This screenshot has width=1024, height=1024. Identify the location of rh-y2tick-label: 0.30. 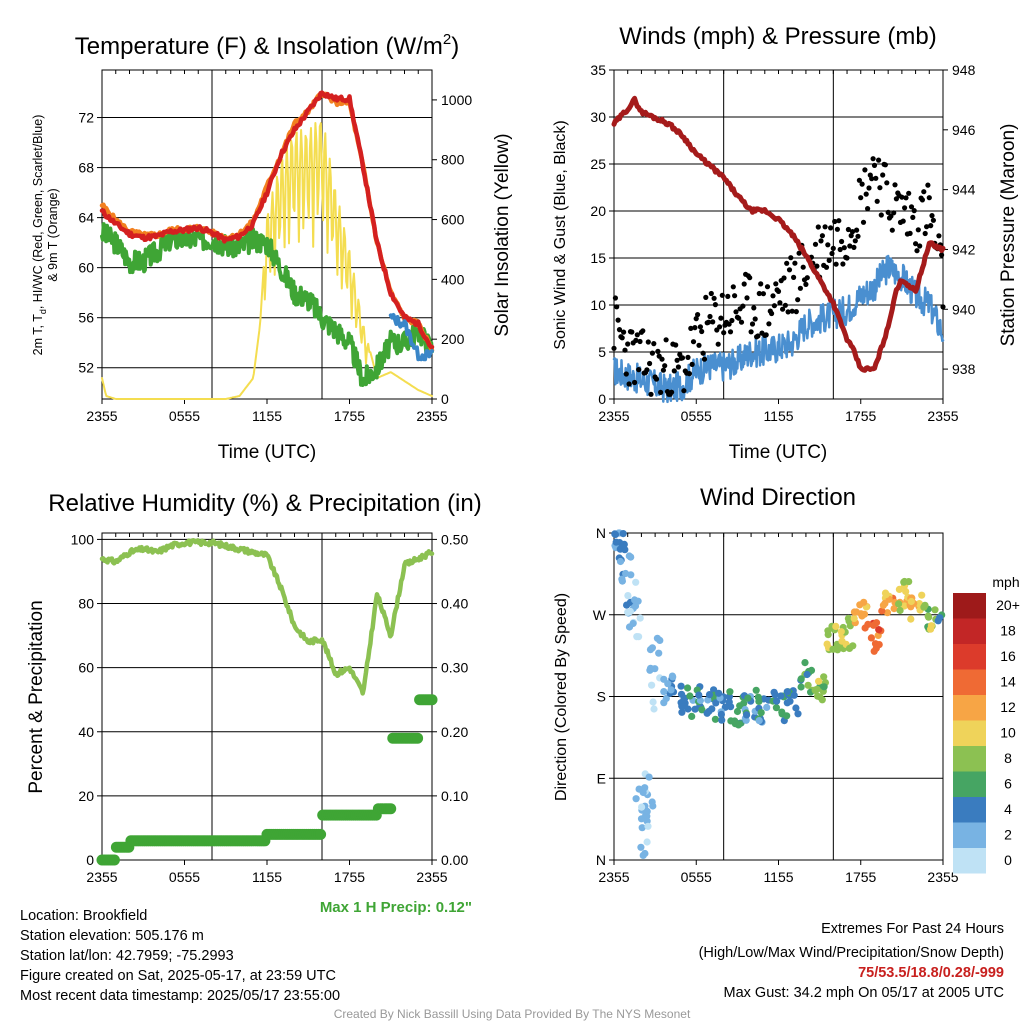
(454, 668).